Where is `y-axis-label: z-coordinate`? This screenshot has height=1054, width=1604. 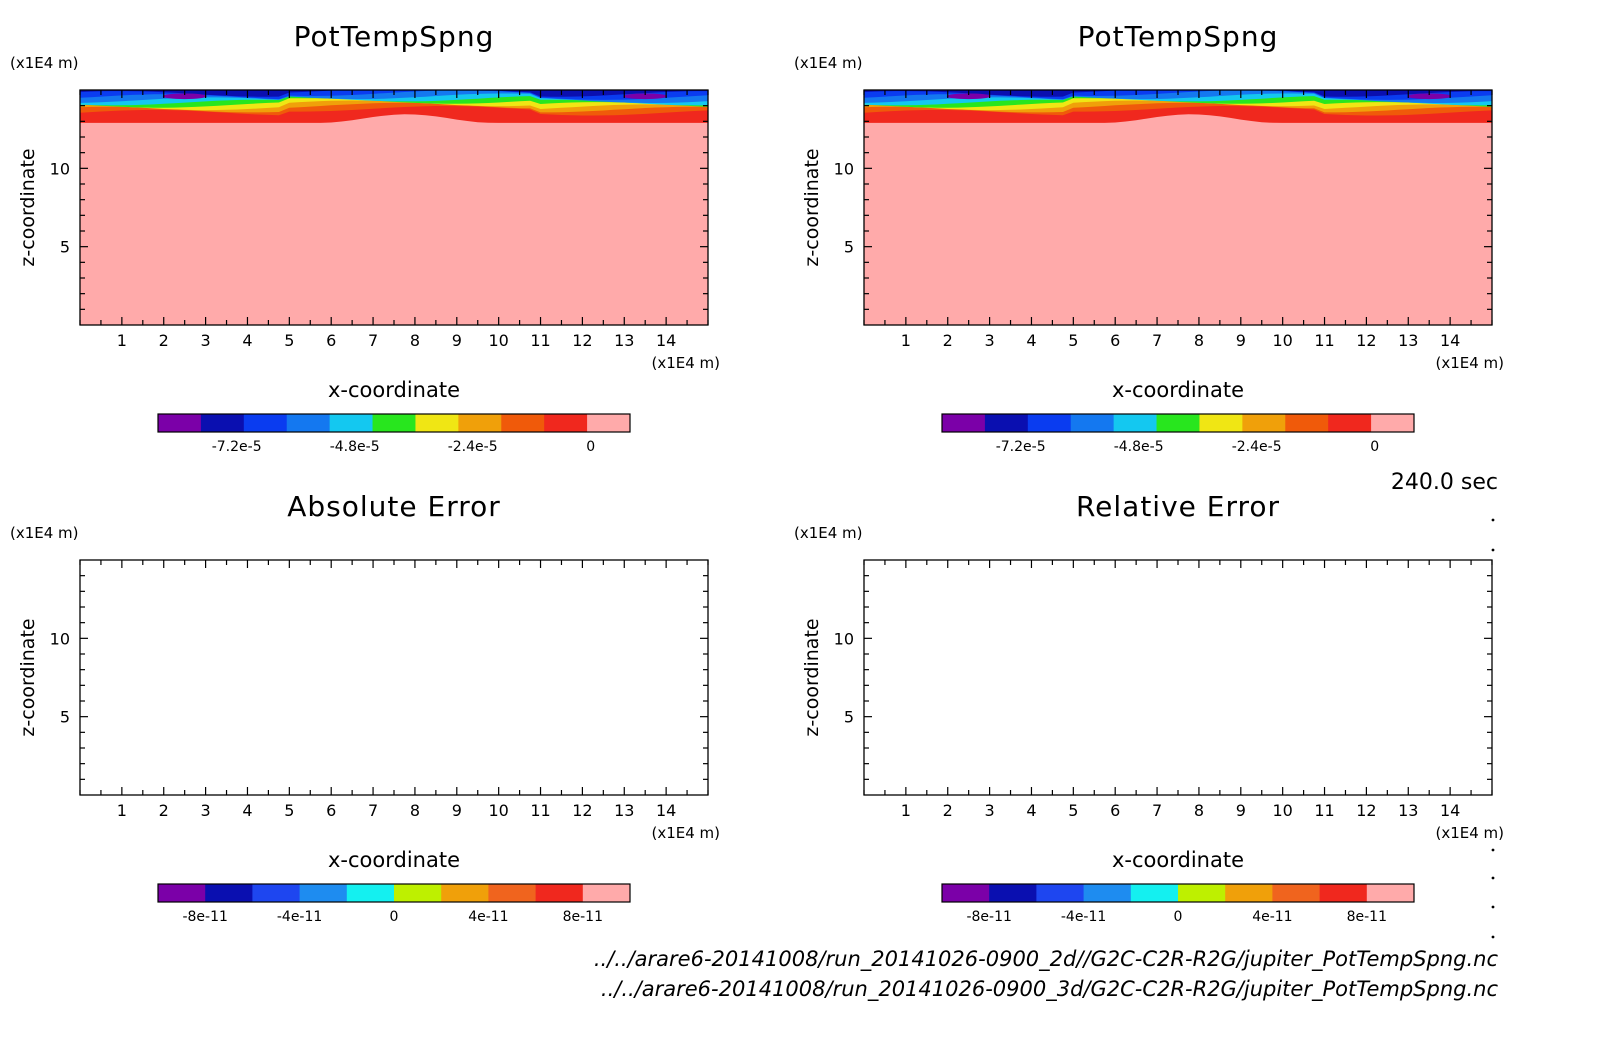 y-axis-label: z-coordinate is located at coordinates (812, 207).